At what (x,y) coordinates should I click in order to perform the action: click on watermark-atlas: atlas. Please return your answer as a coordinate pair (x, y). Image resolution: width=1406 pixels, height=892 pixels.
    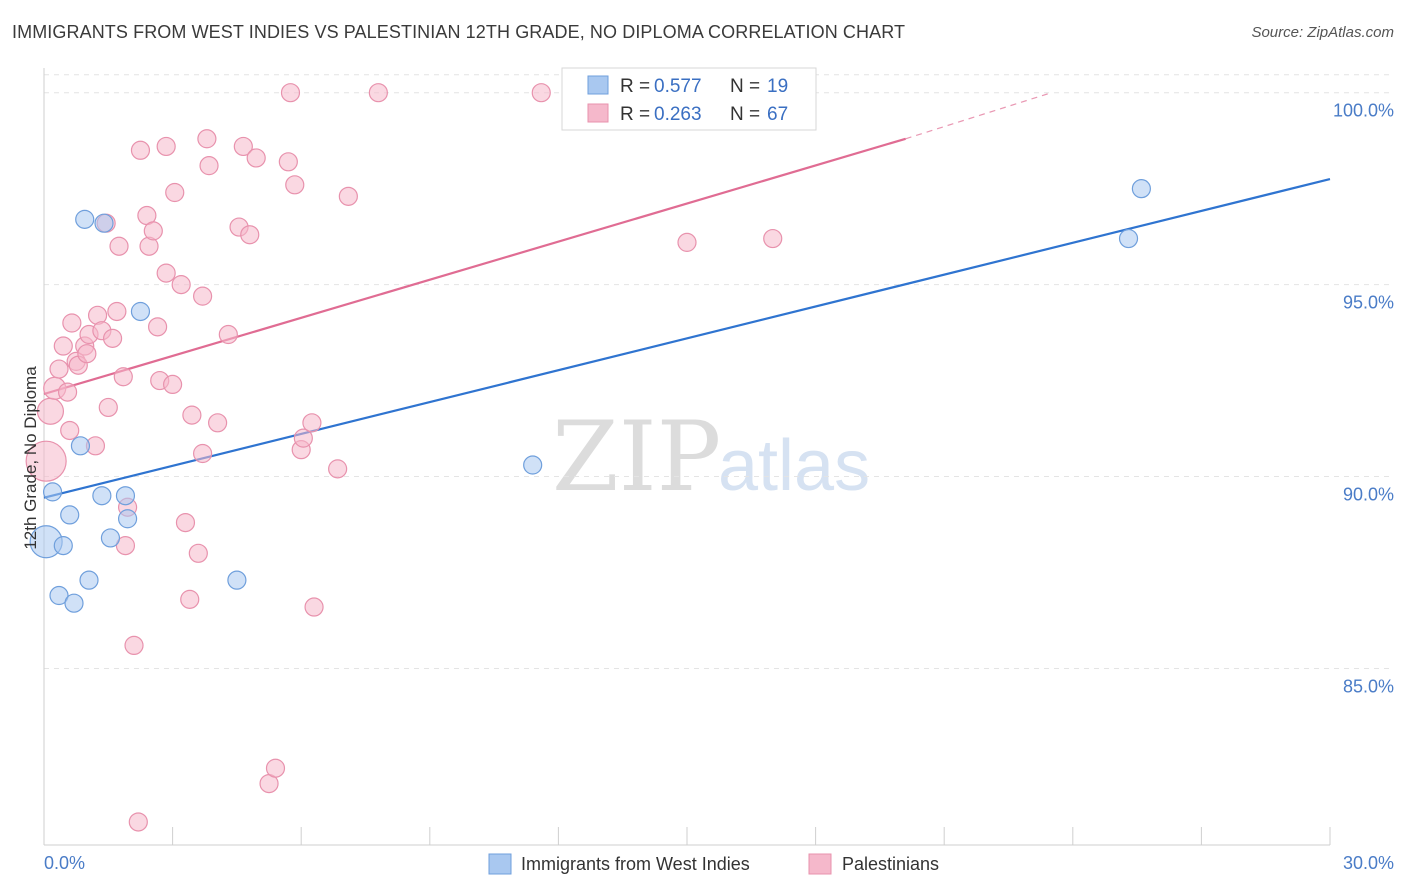
    Looking at the image, I should click on (794, 466).